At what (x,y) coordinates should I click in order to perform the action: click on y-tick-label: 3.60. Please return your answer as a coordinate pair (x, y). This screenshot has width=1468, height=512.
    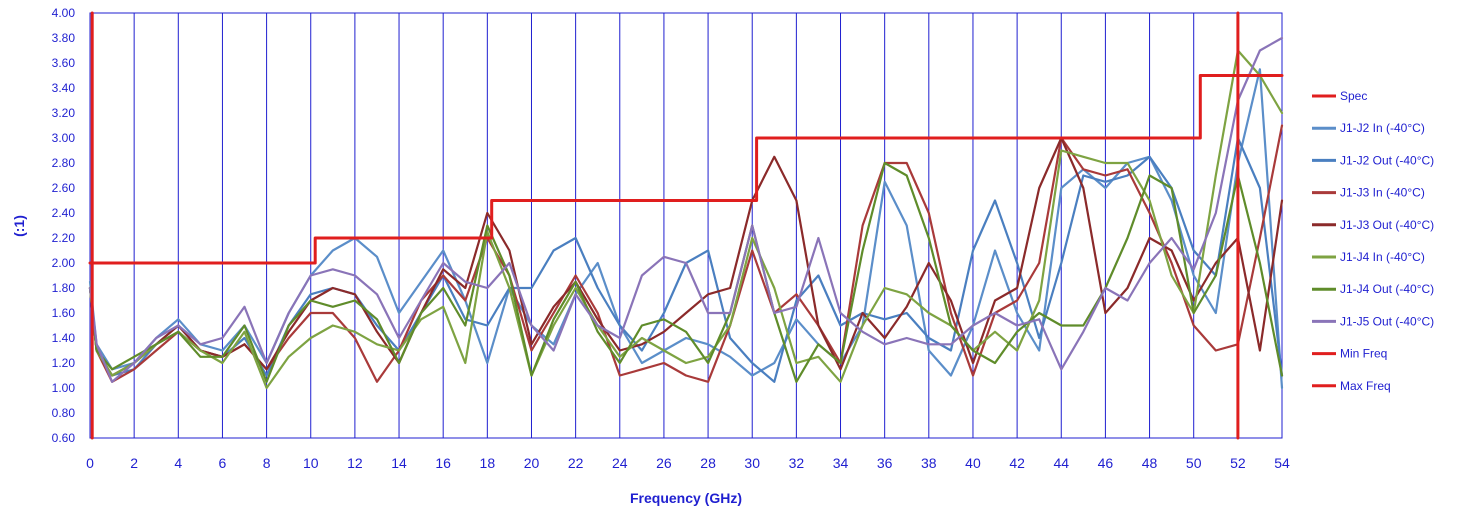
    Looking at the image, I should click on (64, 63).